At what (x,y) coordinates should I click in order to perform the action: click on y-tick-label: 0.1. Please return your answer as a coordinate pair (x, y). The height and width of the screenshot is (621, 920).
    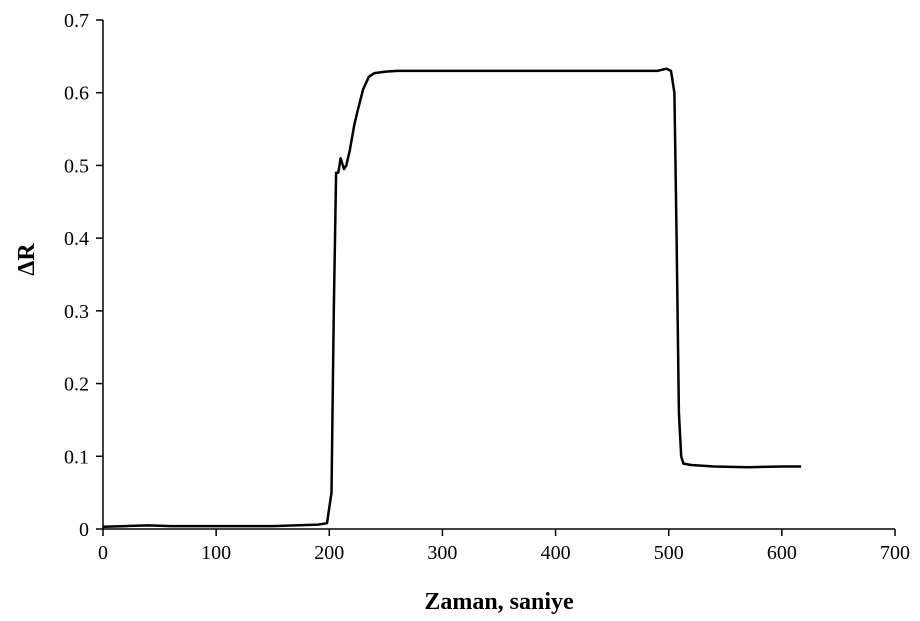
    Looking at the image, I should click on (76, 457).